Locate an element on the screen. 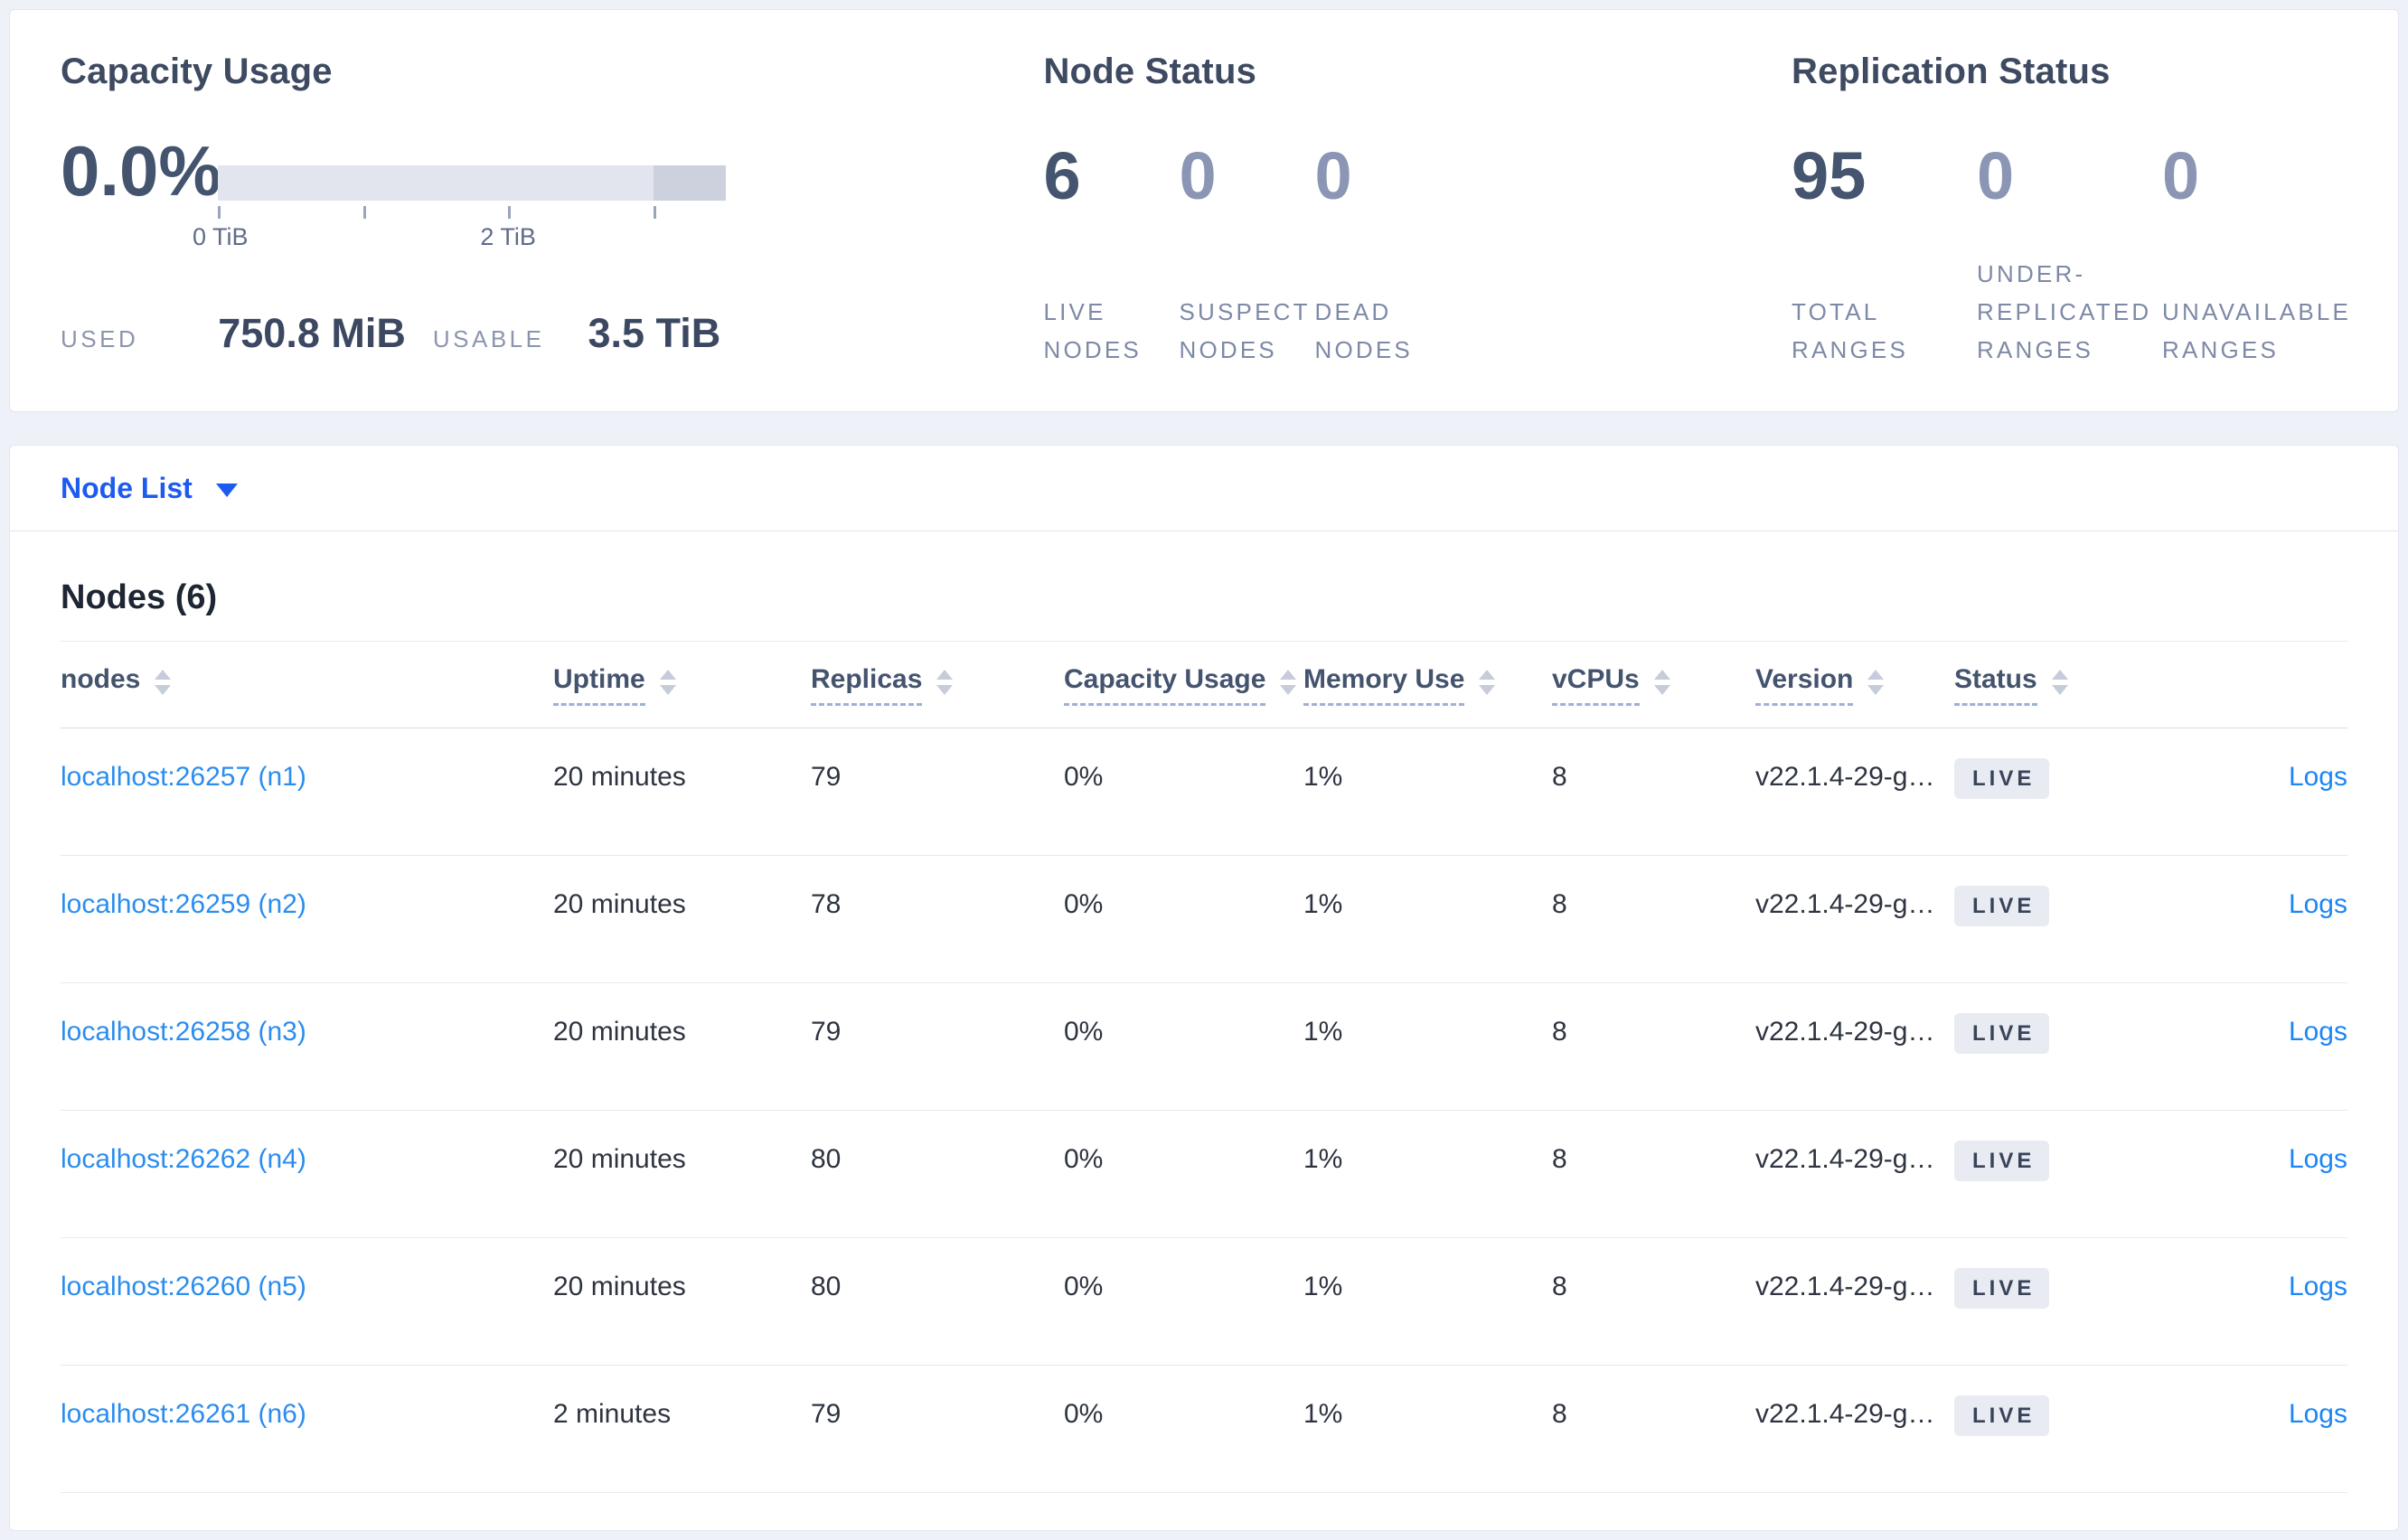 Image resolution: width=2408 pixels, height=1540 pixels. used-value: 750.8 MiB is located at coordinates (312, 333).